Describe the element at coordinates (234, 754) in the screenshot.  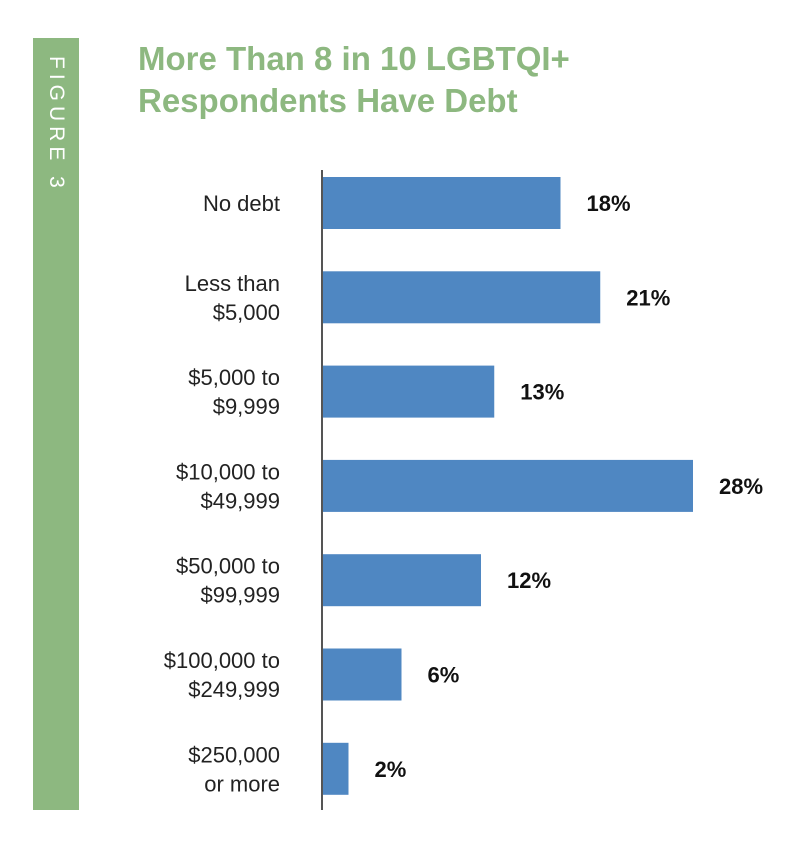
I see `category-label-line: $250,000` at that location.